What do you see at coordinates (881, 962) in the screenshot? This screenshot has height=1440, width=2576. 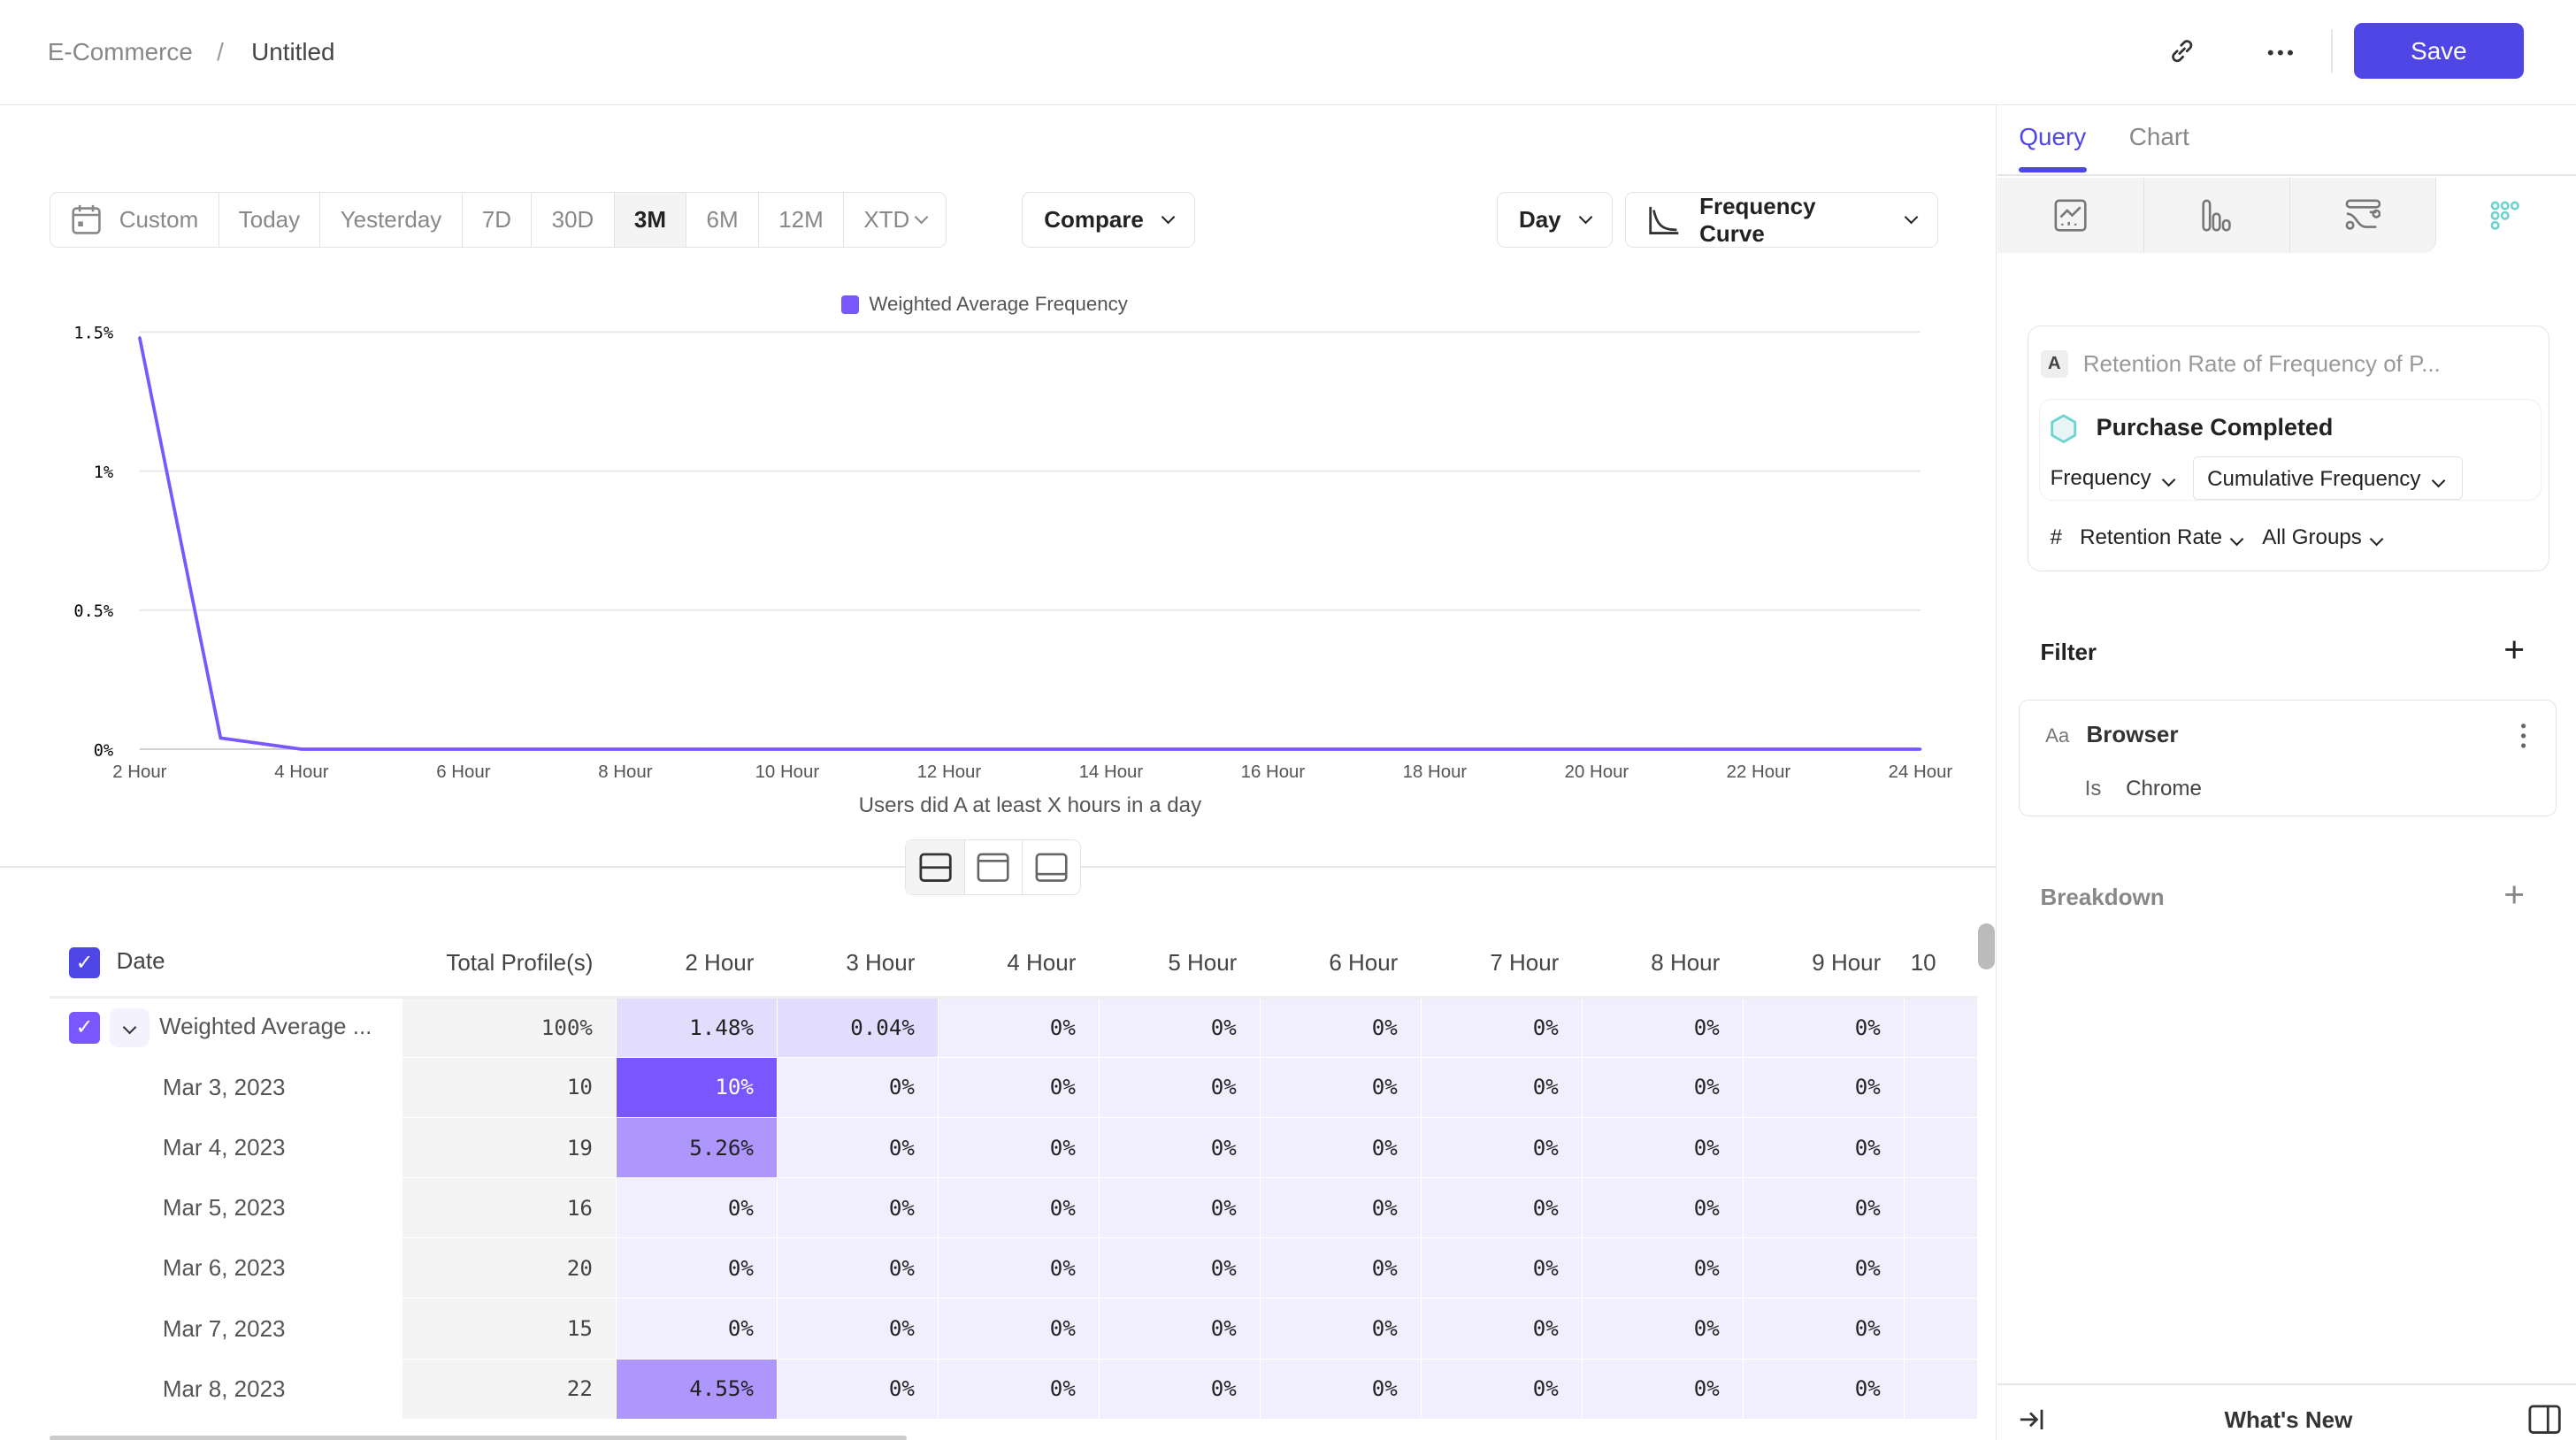 I see `column-header: 3 Hour` at bounding box center [881, 962].